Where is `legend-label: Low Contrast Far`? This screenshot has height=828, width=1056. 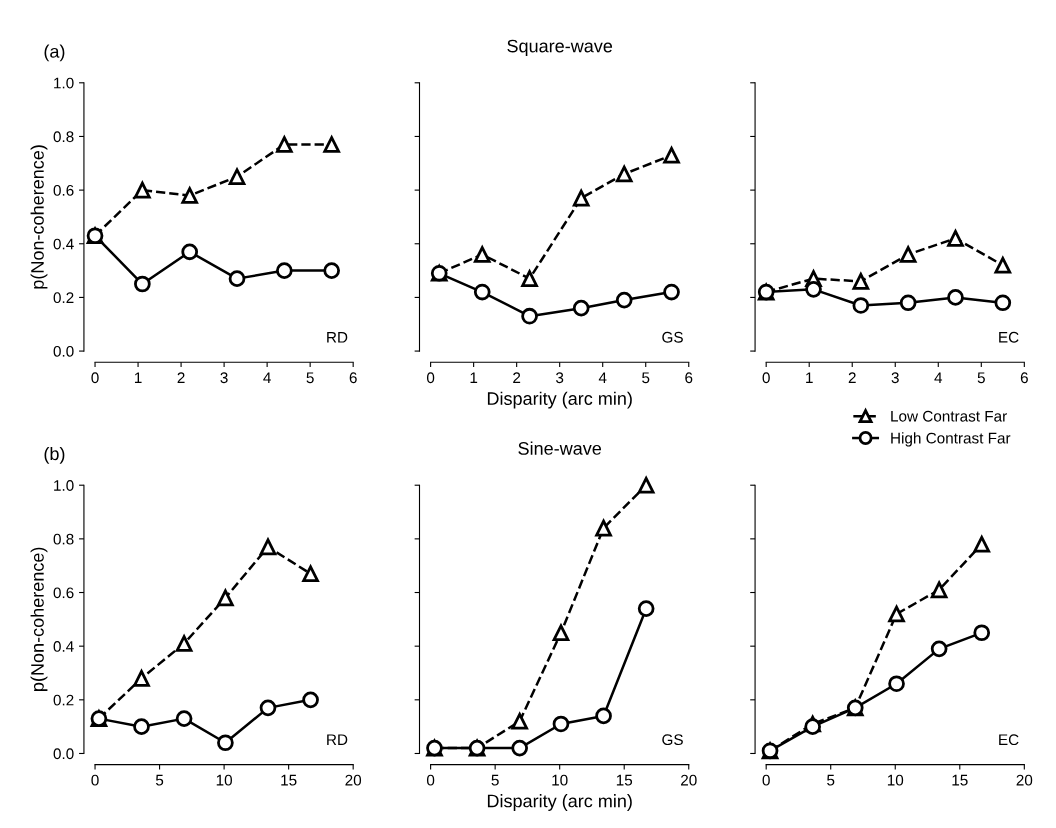 legend-label: Low Contrast Far is located at coordinates (949, 416).